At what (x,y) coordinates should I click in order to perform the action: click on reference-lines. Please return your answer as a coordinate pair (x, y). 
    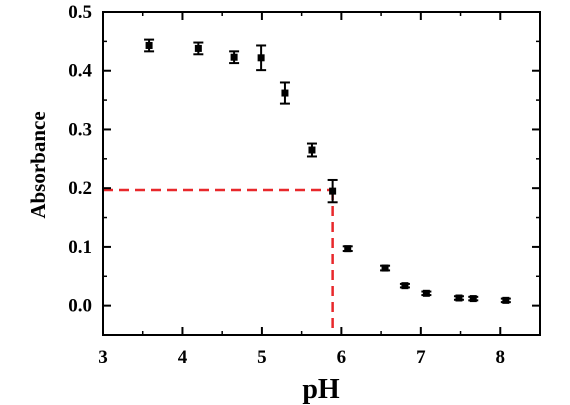
    Looking at the image, I should click on (218, 261).